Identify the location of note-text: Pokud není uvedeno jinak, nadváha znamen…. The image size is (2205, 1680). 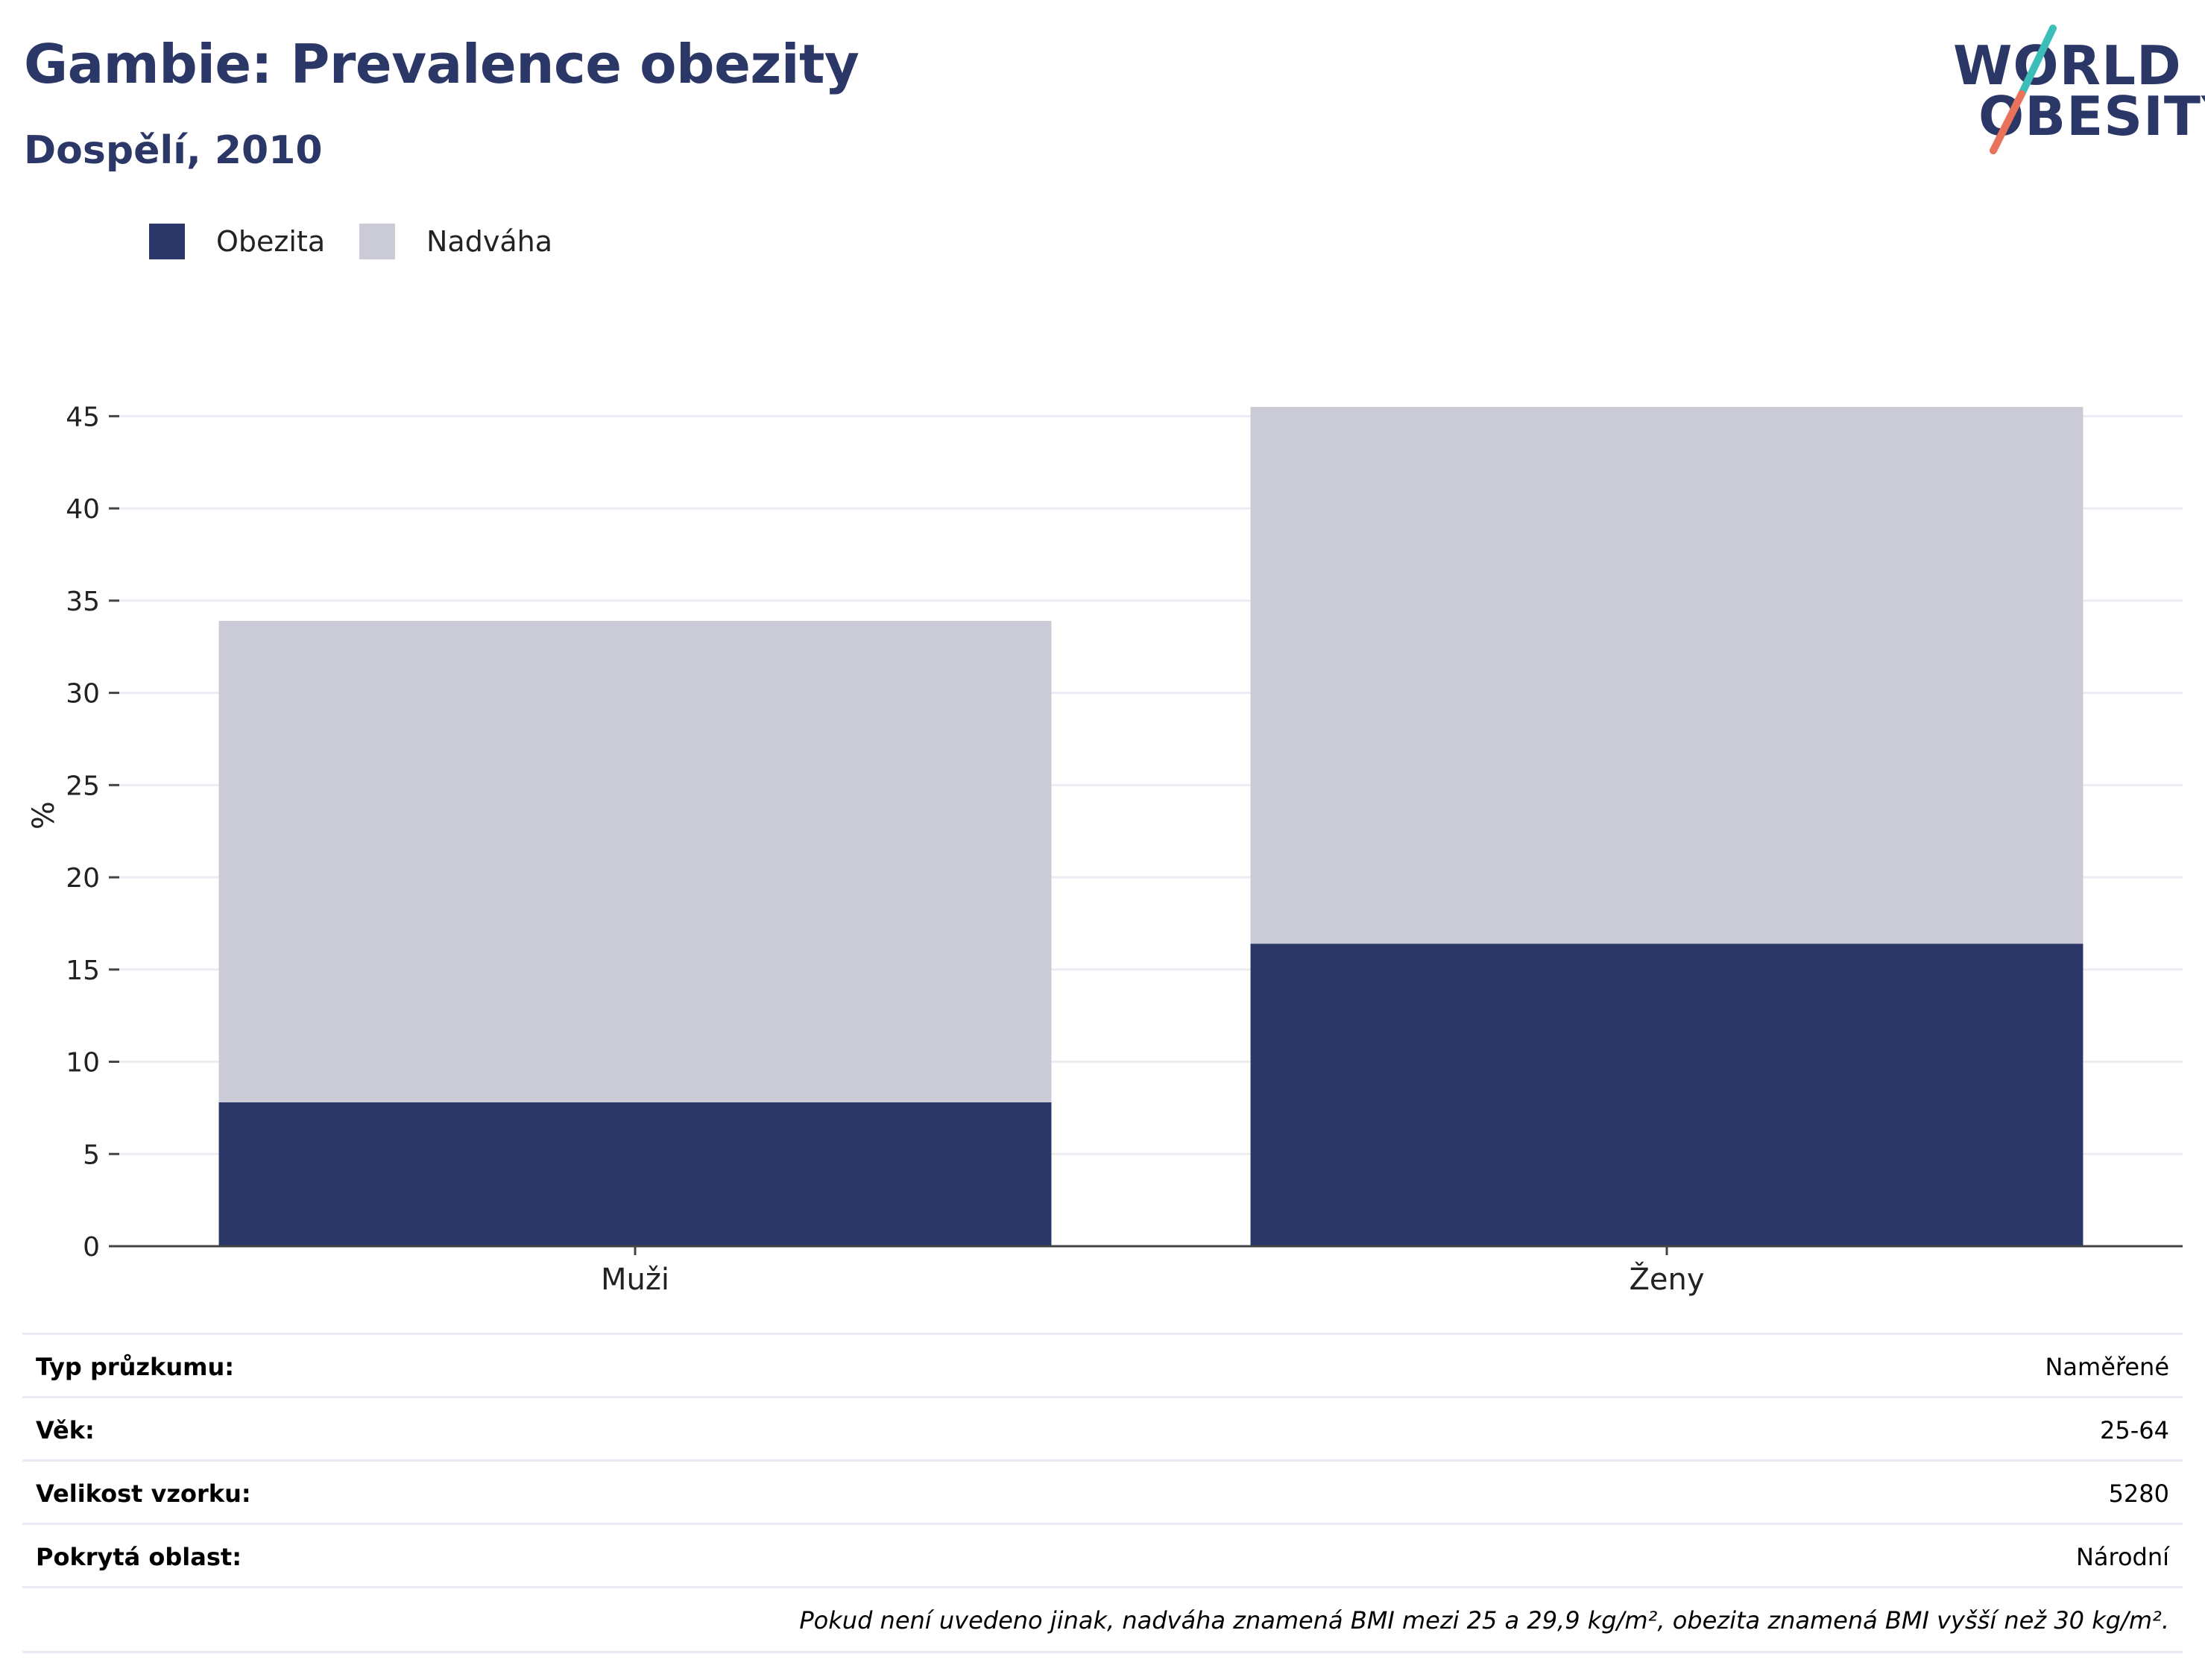
(1484, 1620).